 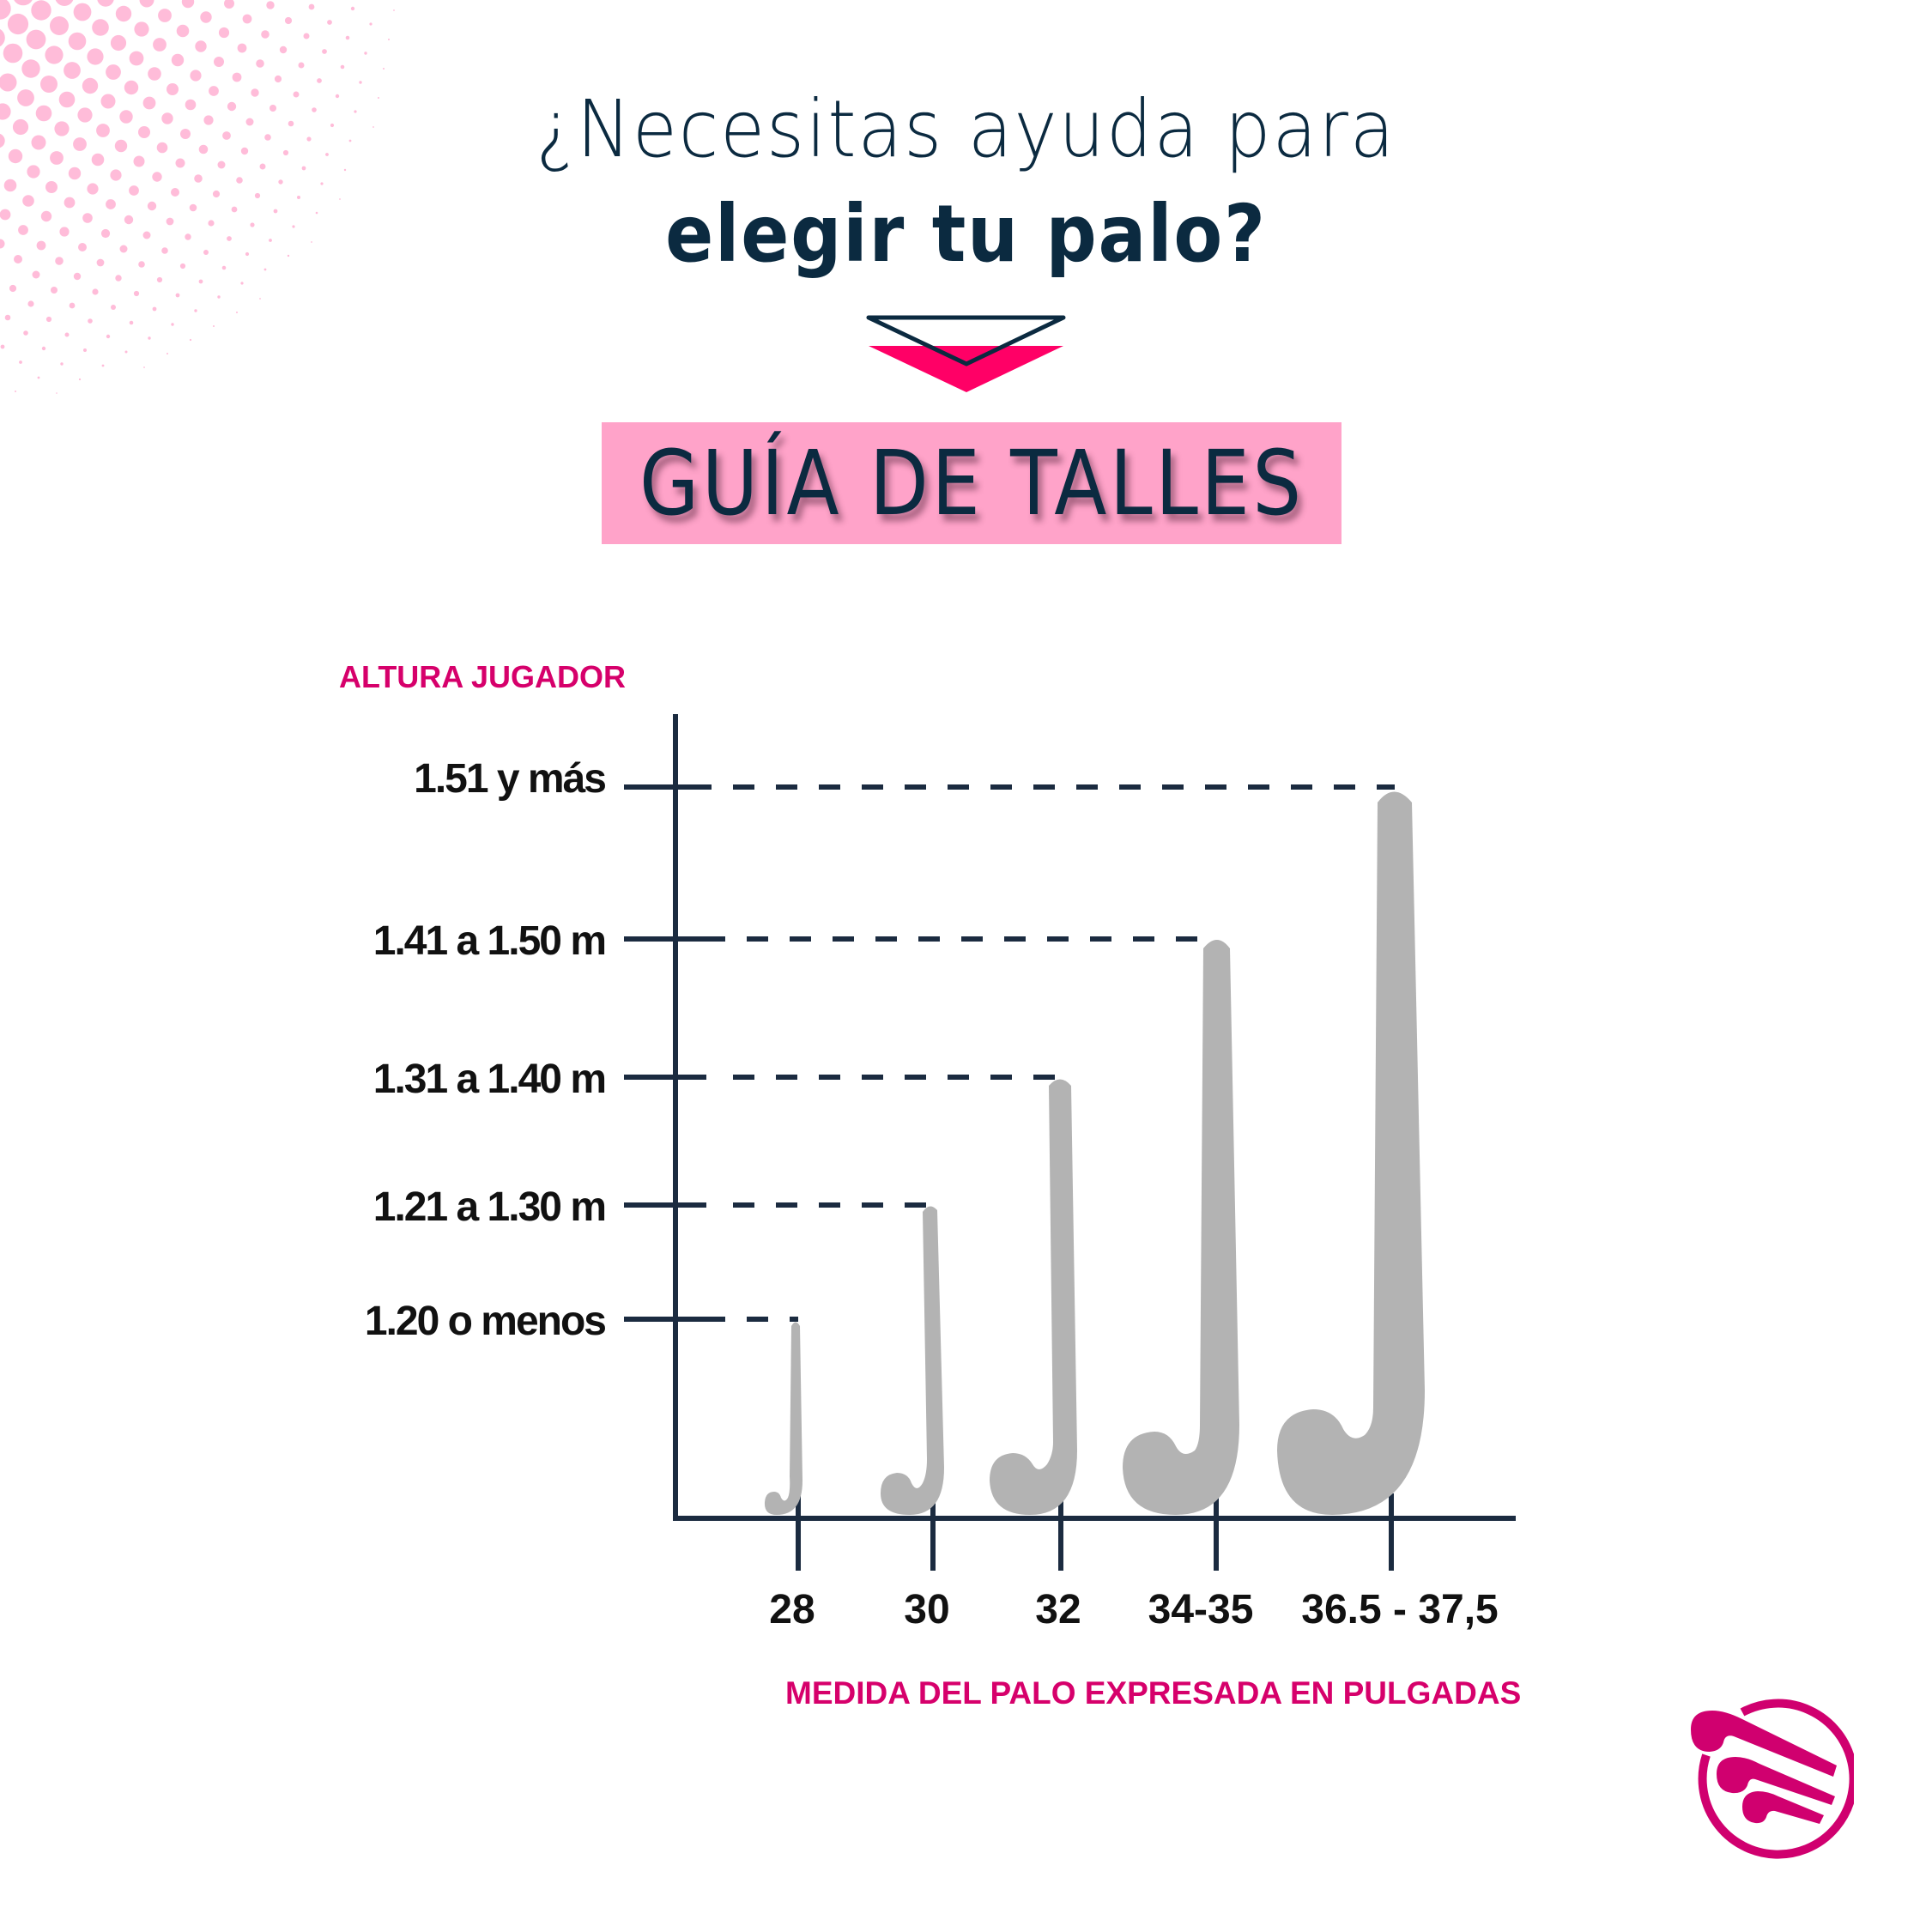 I want to click on y-axis-ticks, so click(x=668, y=1053).